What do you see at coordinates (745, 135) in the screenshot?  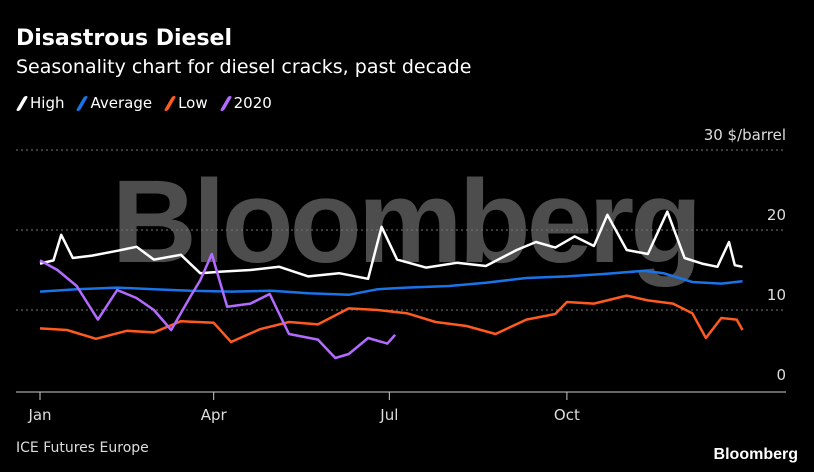 I see `y-tick-label: 30 $/barrel` at bounding box center [745, 135].